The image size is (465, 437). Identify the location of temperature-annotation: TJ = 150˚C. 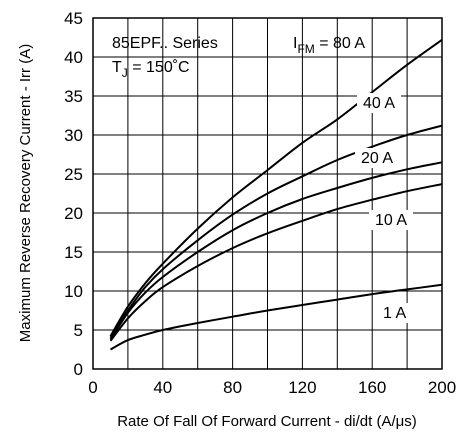
(151, 69).